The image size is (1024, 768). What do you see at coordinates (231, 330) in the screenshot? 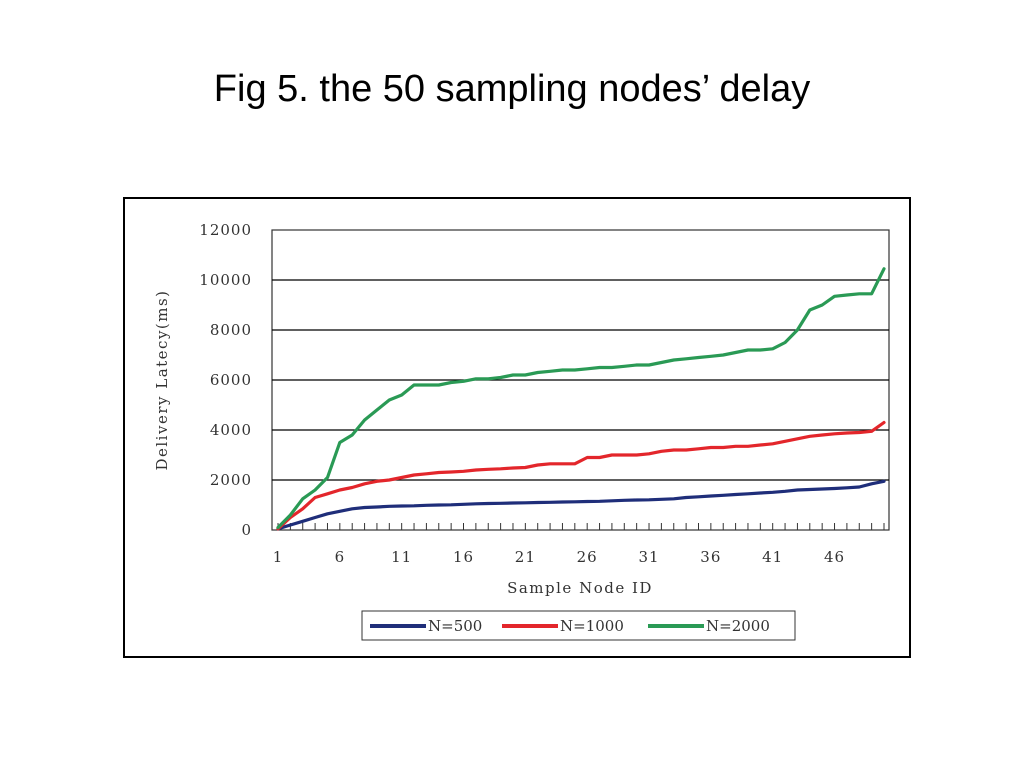
I see `y-tick-label: 8000` at bounding box center [231, 330].